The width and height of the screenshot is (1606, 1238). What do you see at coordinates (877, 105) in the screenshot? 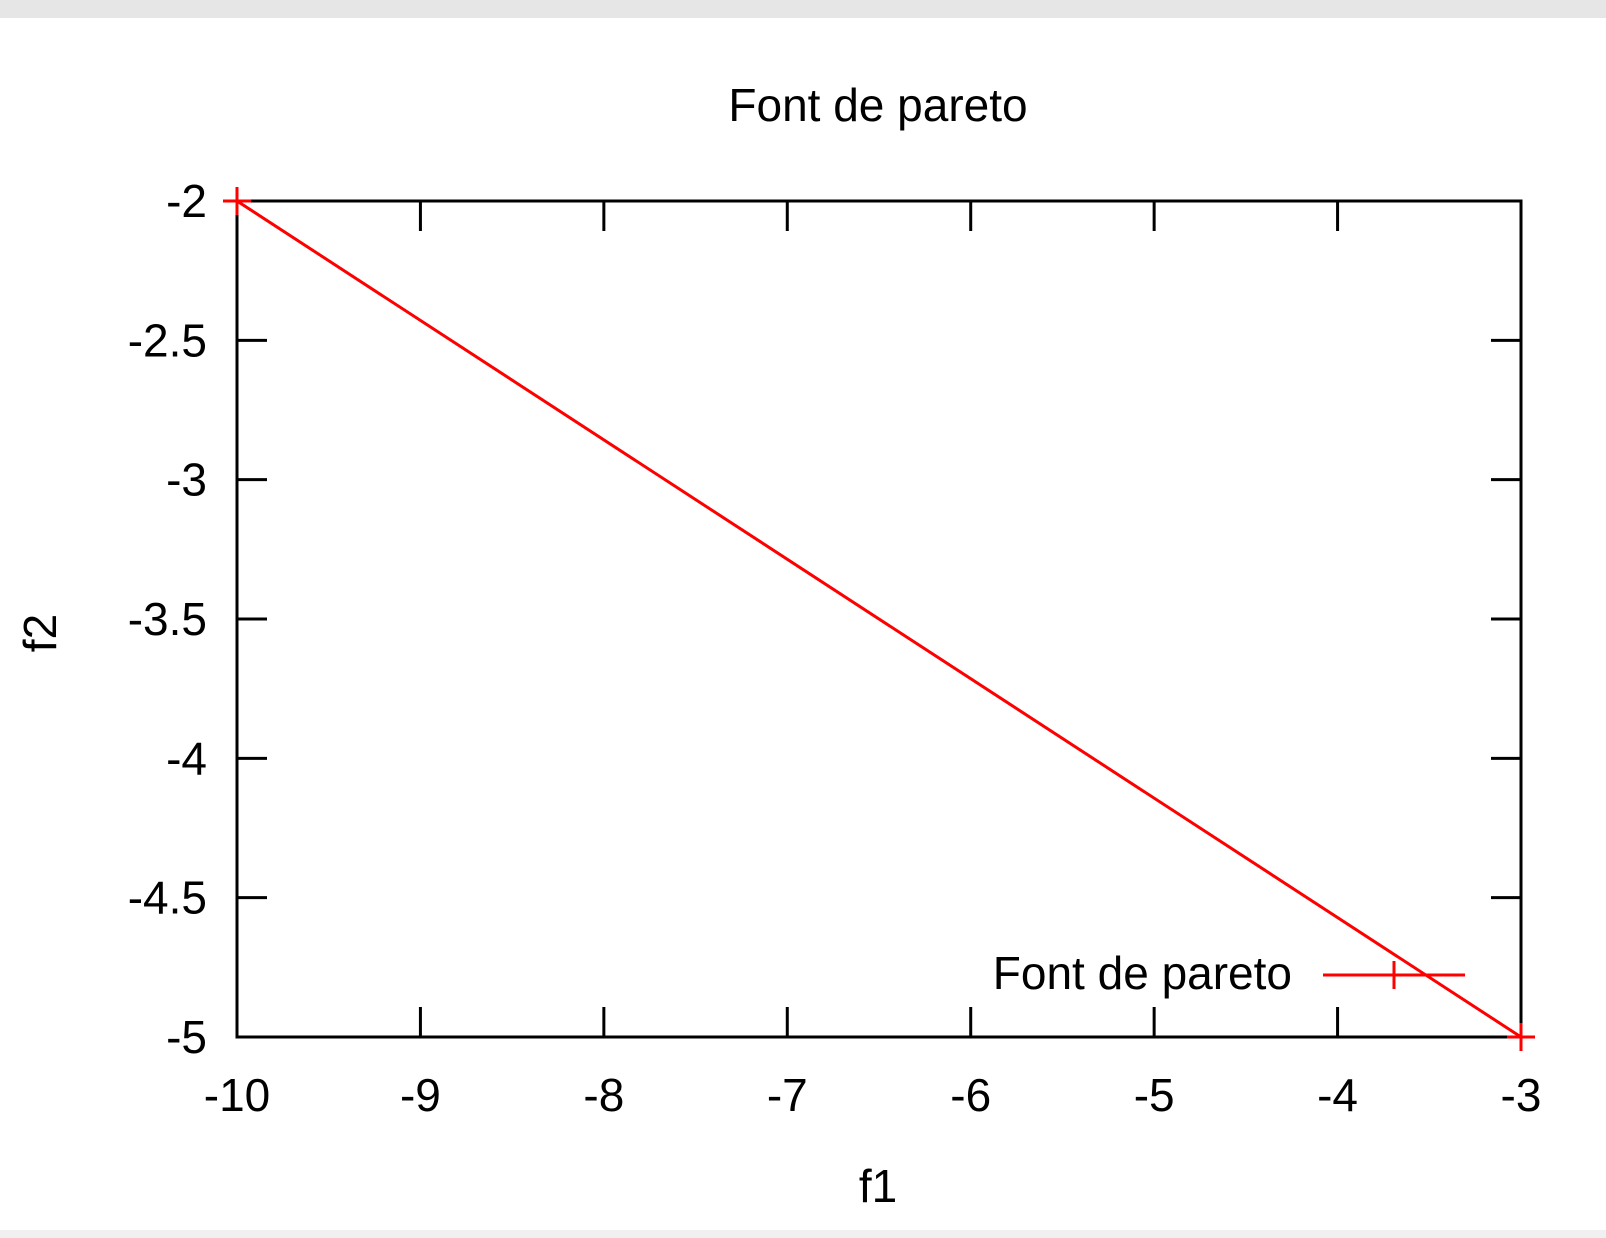
I see `chart-title: Font de pareto` at bounding box center [877, 105].